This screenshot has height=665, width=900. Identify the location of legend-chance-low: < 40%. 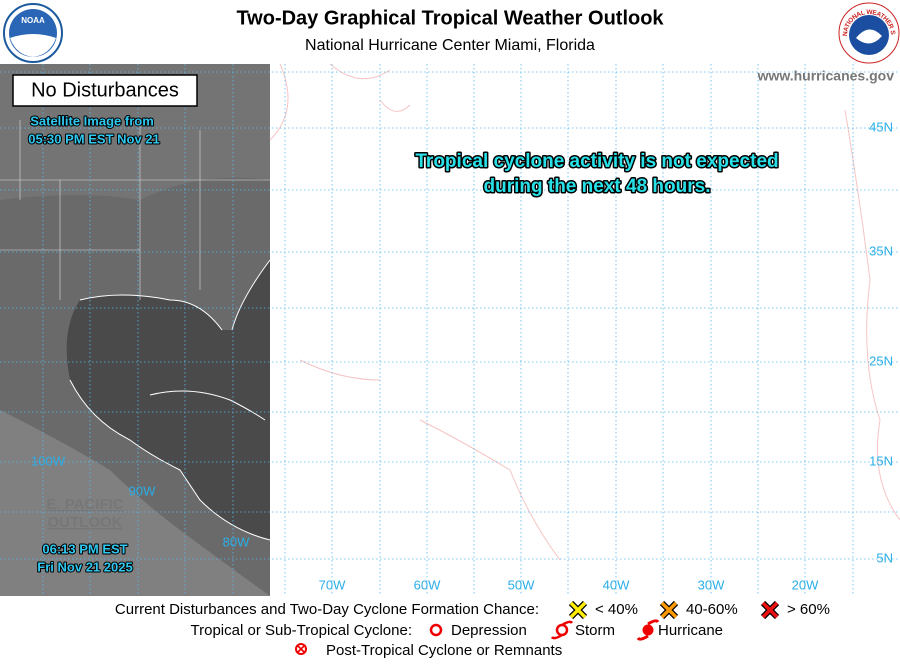
(616, 609).